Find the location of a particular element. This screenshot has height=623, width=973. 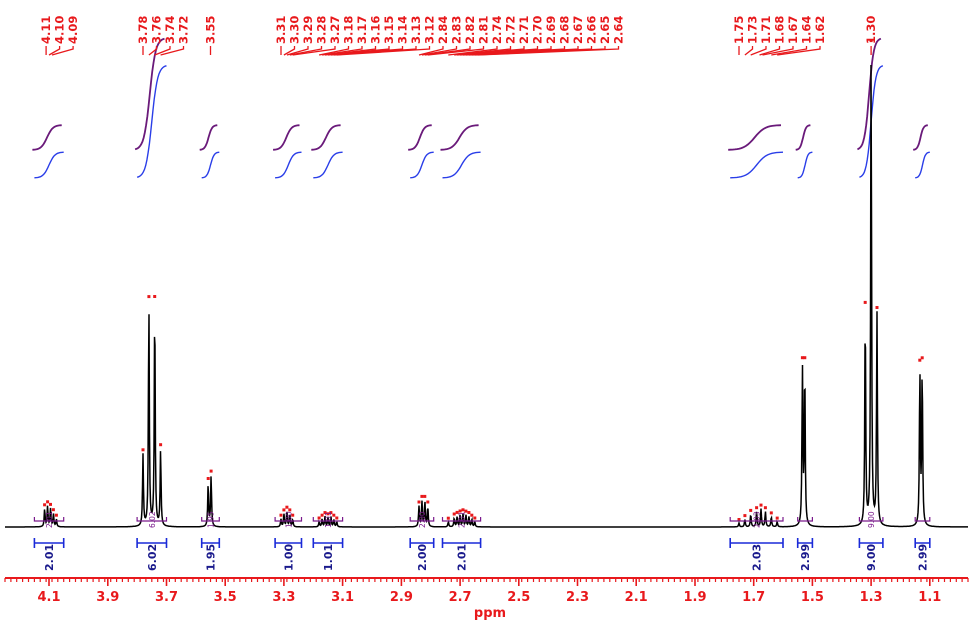

integral-value: 9.00 is located at coordinates (871, 557).